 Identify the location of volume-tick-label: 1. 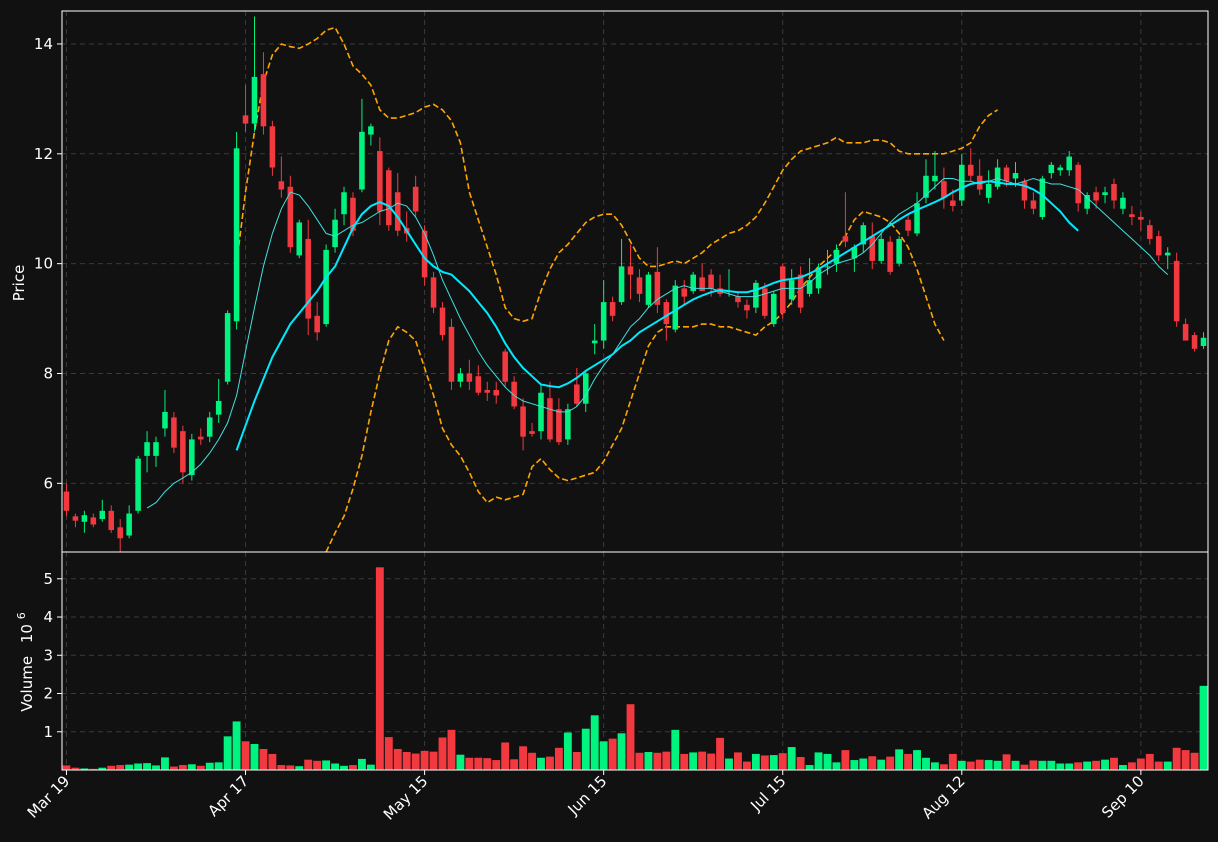
(48, 732).